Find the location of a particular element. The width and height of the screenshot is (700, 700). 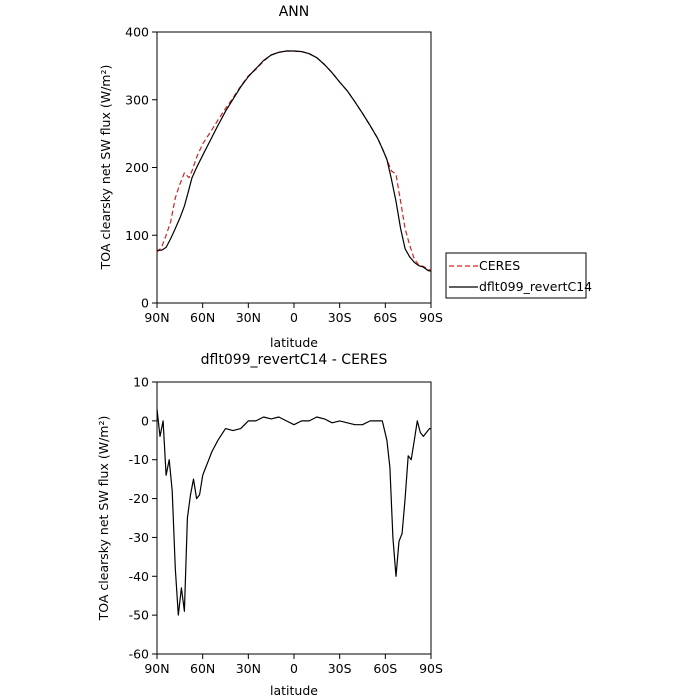

bottom-y-tick-label: -40 is located at coordinates (139, 576).